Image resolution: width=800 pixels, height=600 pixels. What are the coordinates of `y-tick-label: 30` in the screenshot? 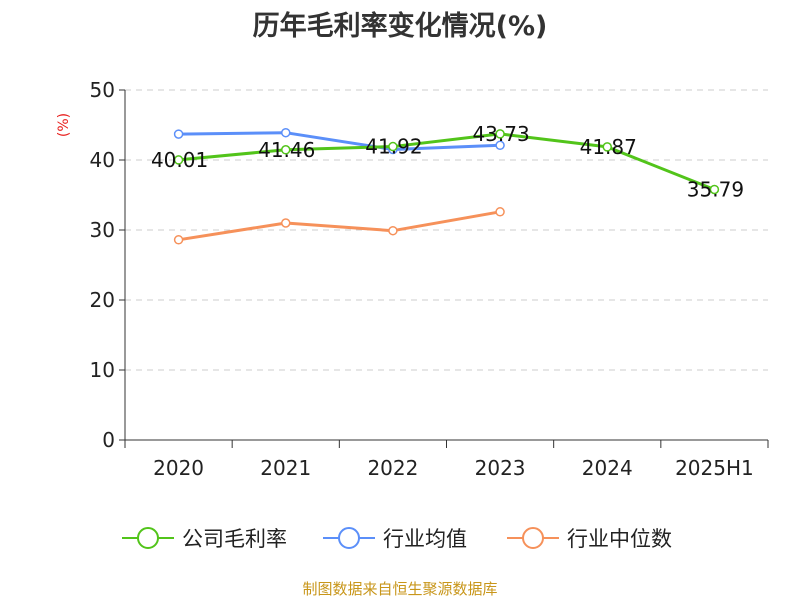 It's located at (102, 230).